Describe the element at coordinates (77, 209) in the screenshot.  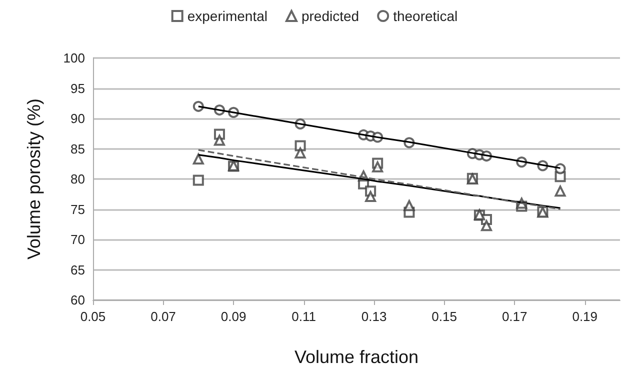
I see `y-tick-label: 75` at that location.